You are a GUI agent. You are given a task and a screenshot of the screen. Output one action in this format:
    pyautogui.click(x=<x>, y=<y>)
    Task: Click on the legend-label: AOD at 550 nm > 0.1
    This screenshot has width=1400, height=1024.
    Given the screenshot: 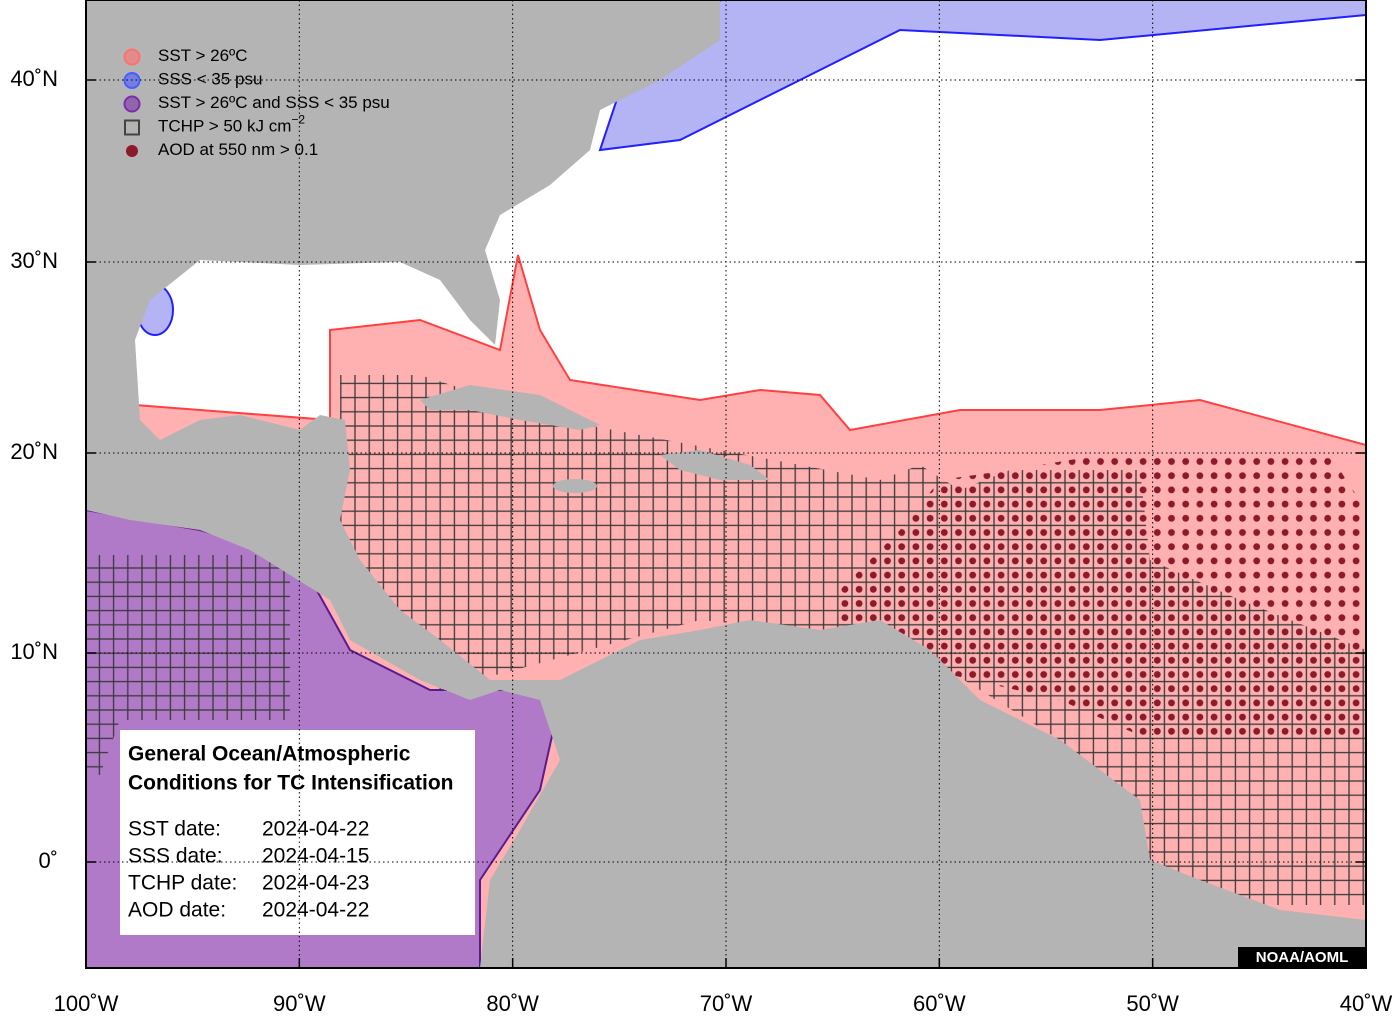 What is the action you would take?
    pyautogui.click(x=238, y=149)
    